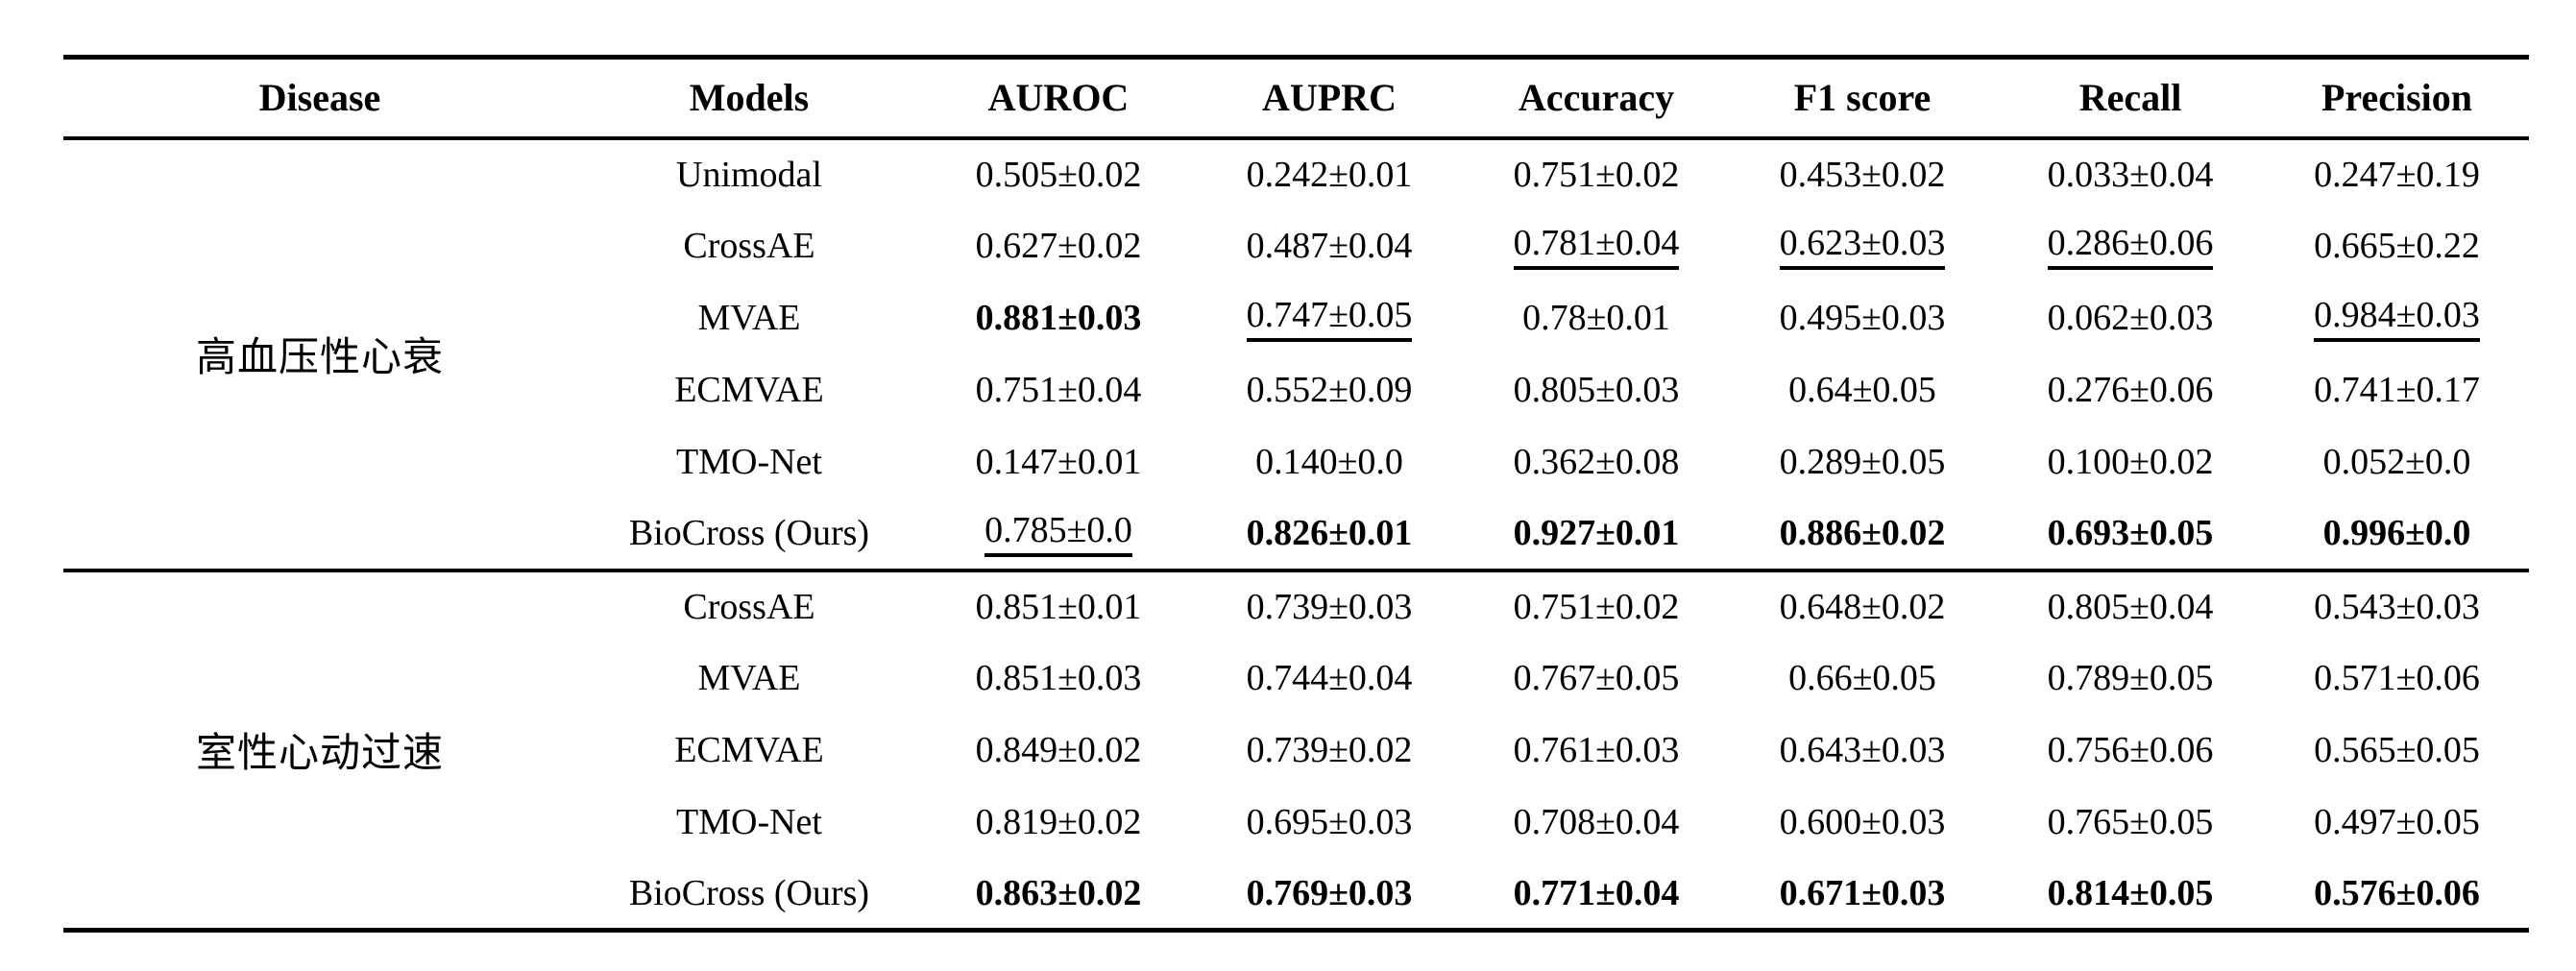 This screenshot has height=971, width=2576. I want to click on metric-value-cell: 0.789±0.05, so click(2130, 679).